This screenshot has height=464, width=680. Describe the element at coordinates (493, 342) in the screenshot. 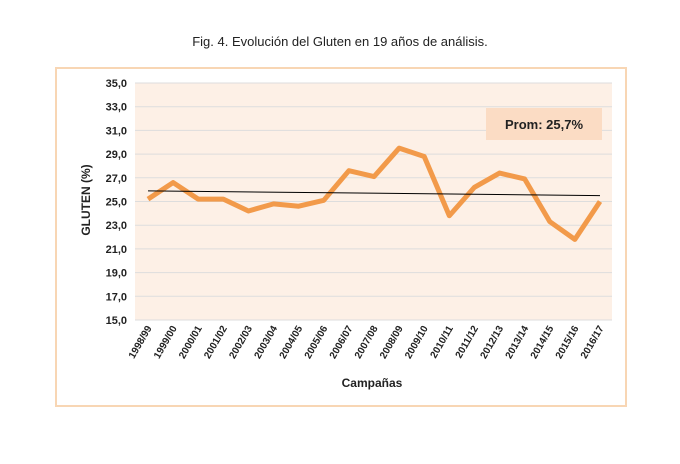

I see `x-tick-label: 2012/13` at that location.